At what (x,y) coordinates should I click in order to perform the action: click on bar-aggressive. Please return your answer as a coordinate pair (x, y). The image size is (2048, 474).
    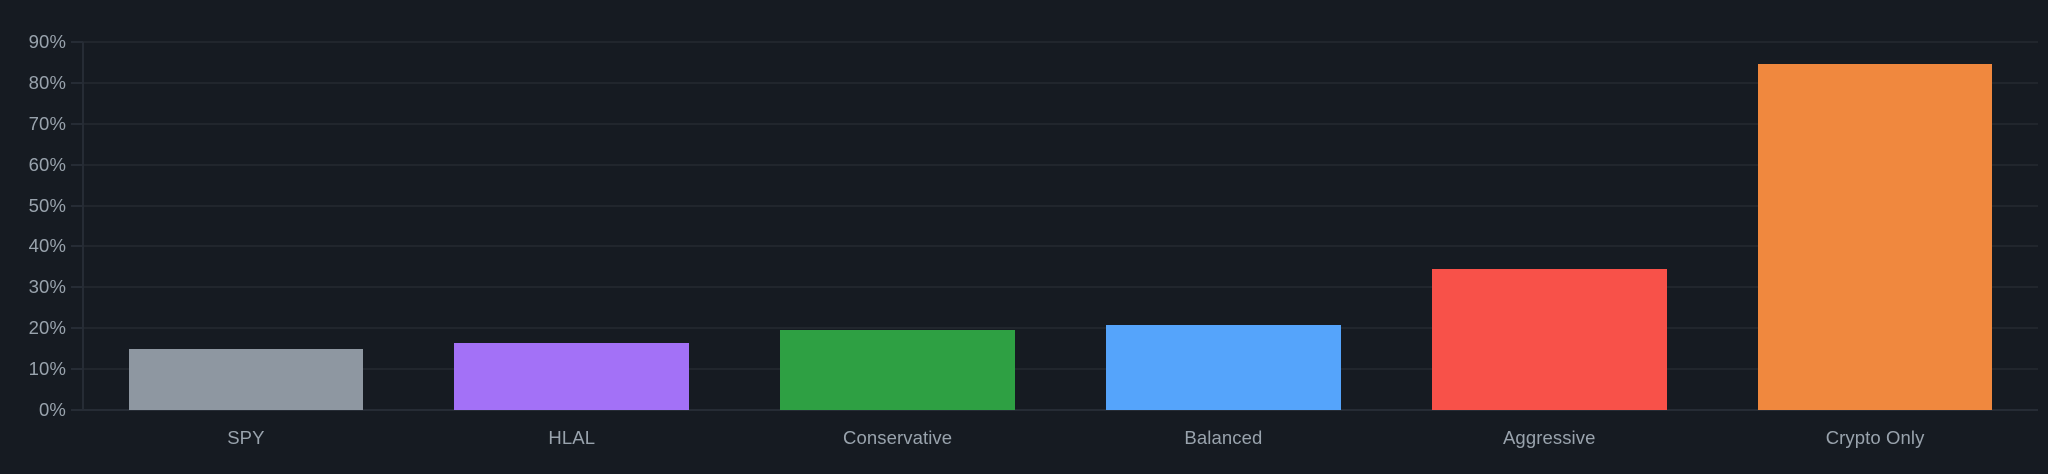
    Looking at the image, I should click on (1549, 339).